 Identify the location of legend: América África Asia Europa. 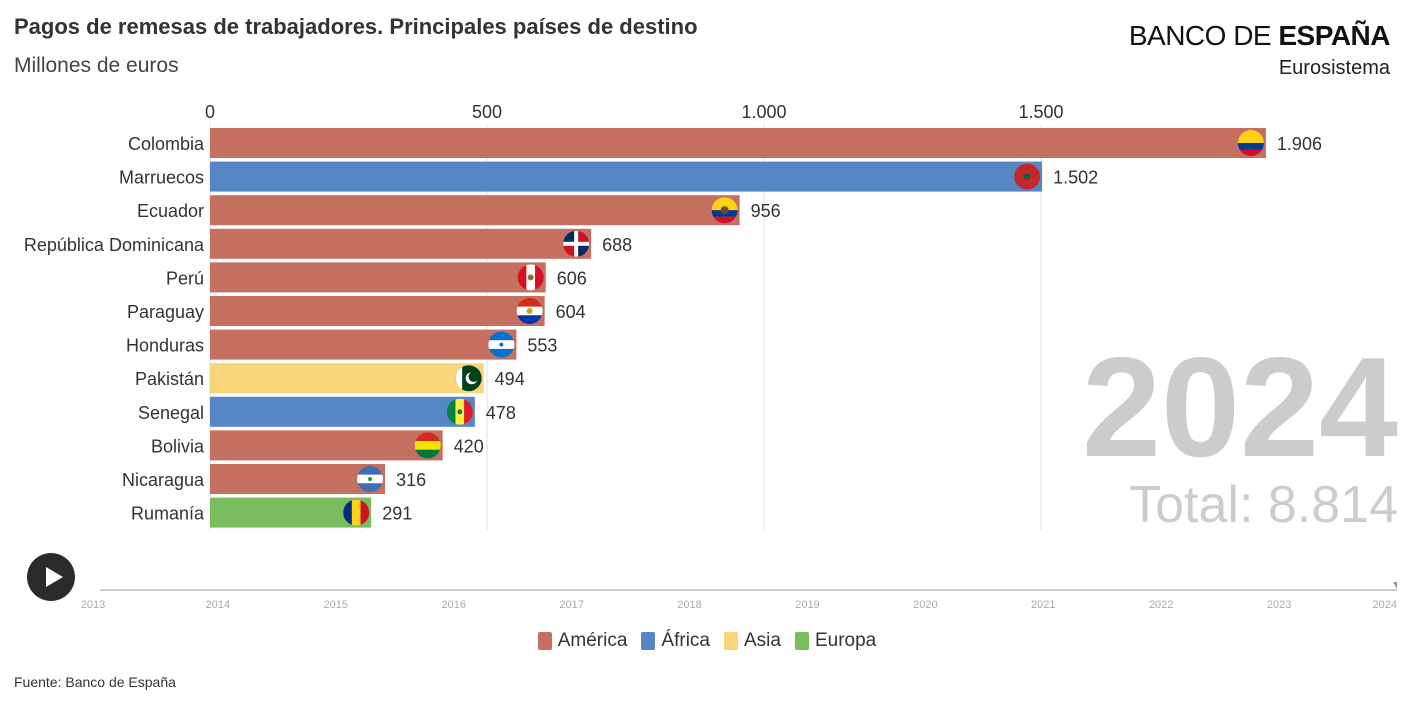
(707, 641).